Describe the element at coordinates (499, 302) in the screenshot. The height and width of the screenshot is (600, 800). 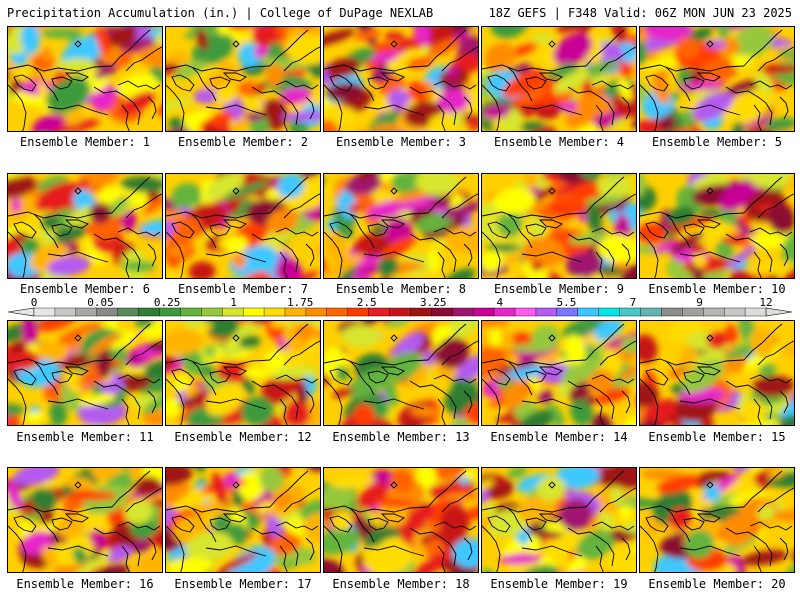
I see `colorbar-tick-label: 4` at that location.